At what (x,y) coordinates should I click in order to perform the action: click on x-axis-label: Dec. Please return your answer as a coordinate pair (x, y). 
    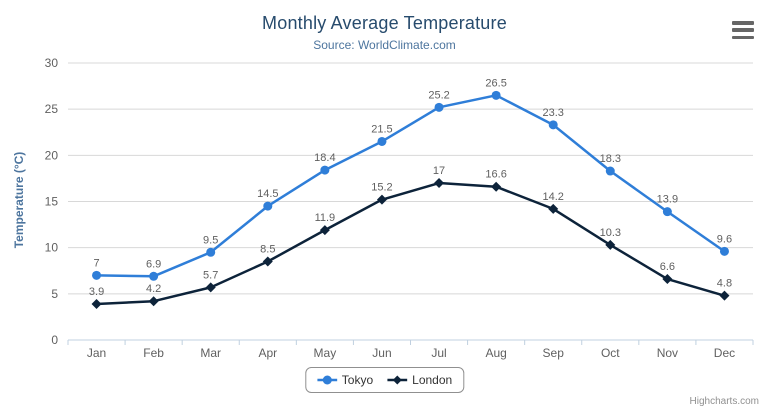
    Looking at the image, I should click on (724, 353).